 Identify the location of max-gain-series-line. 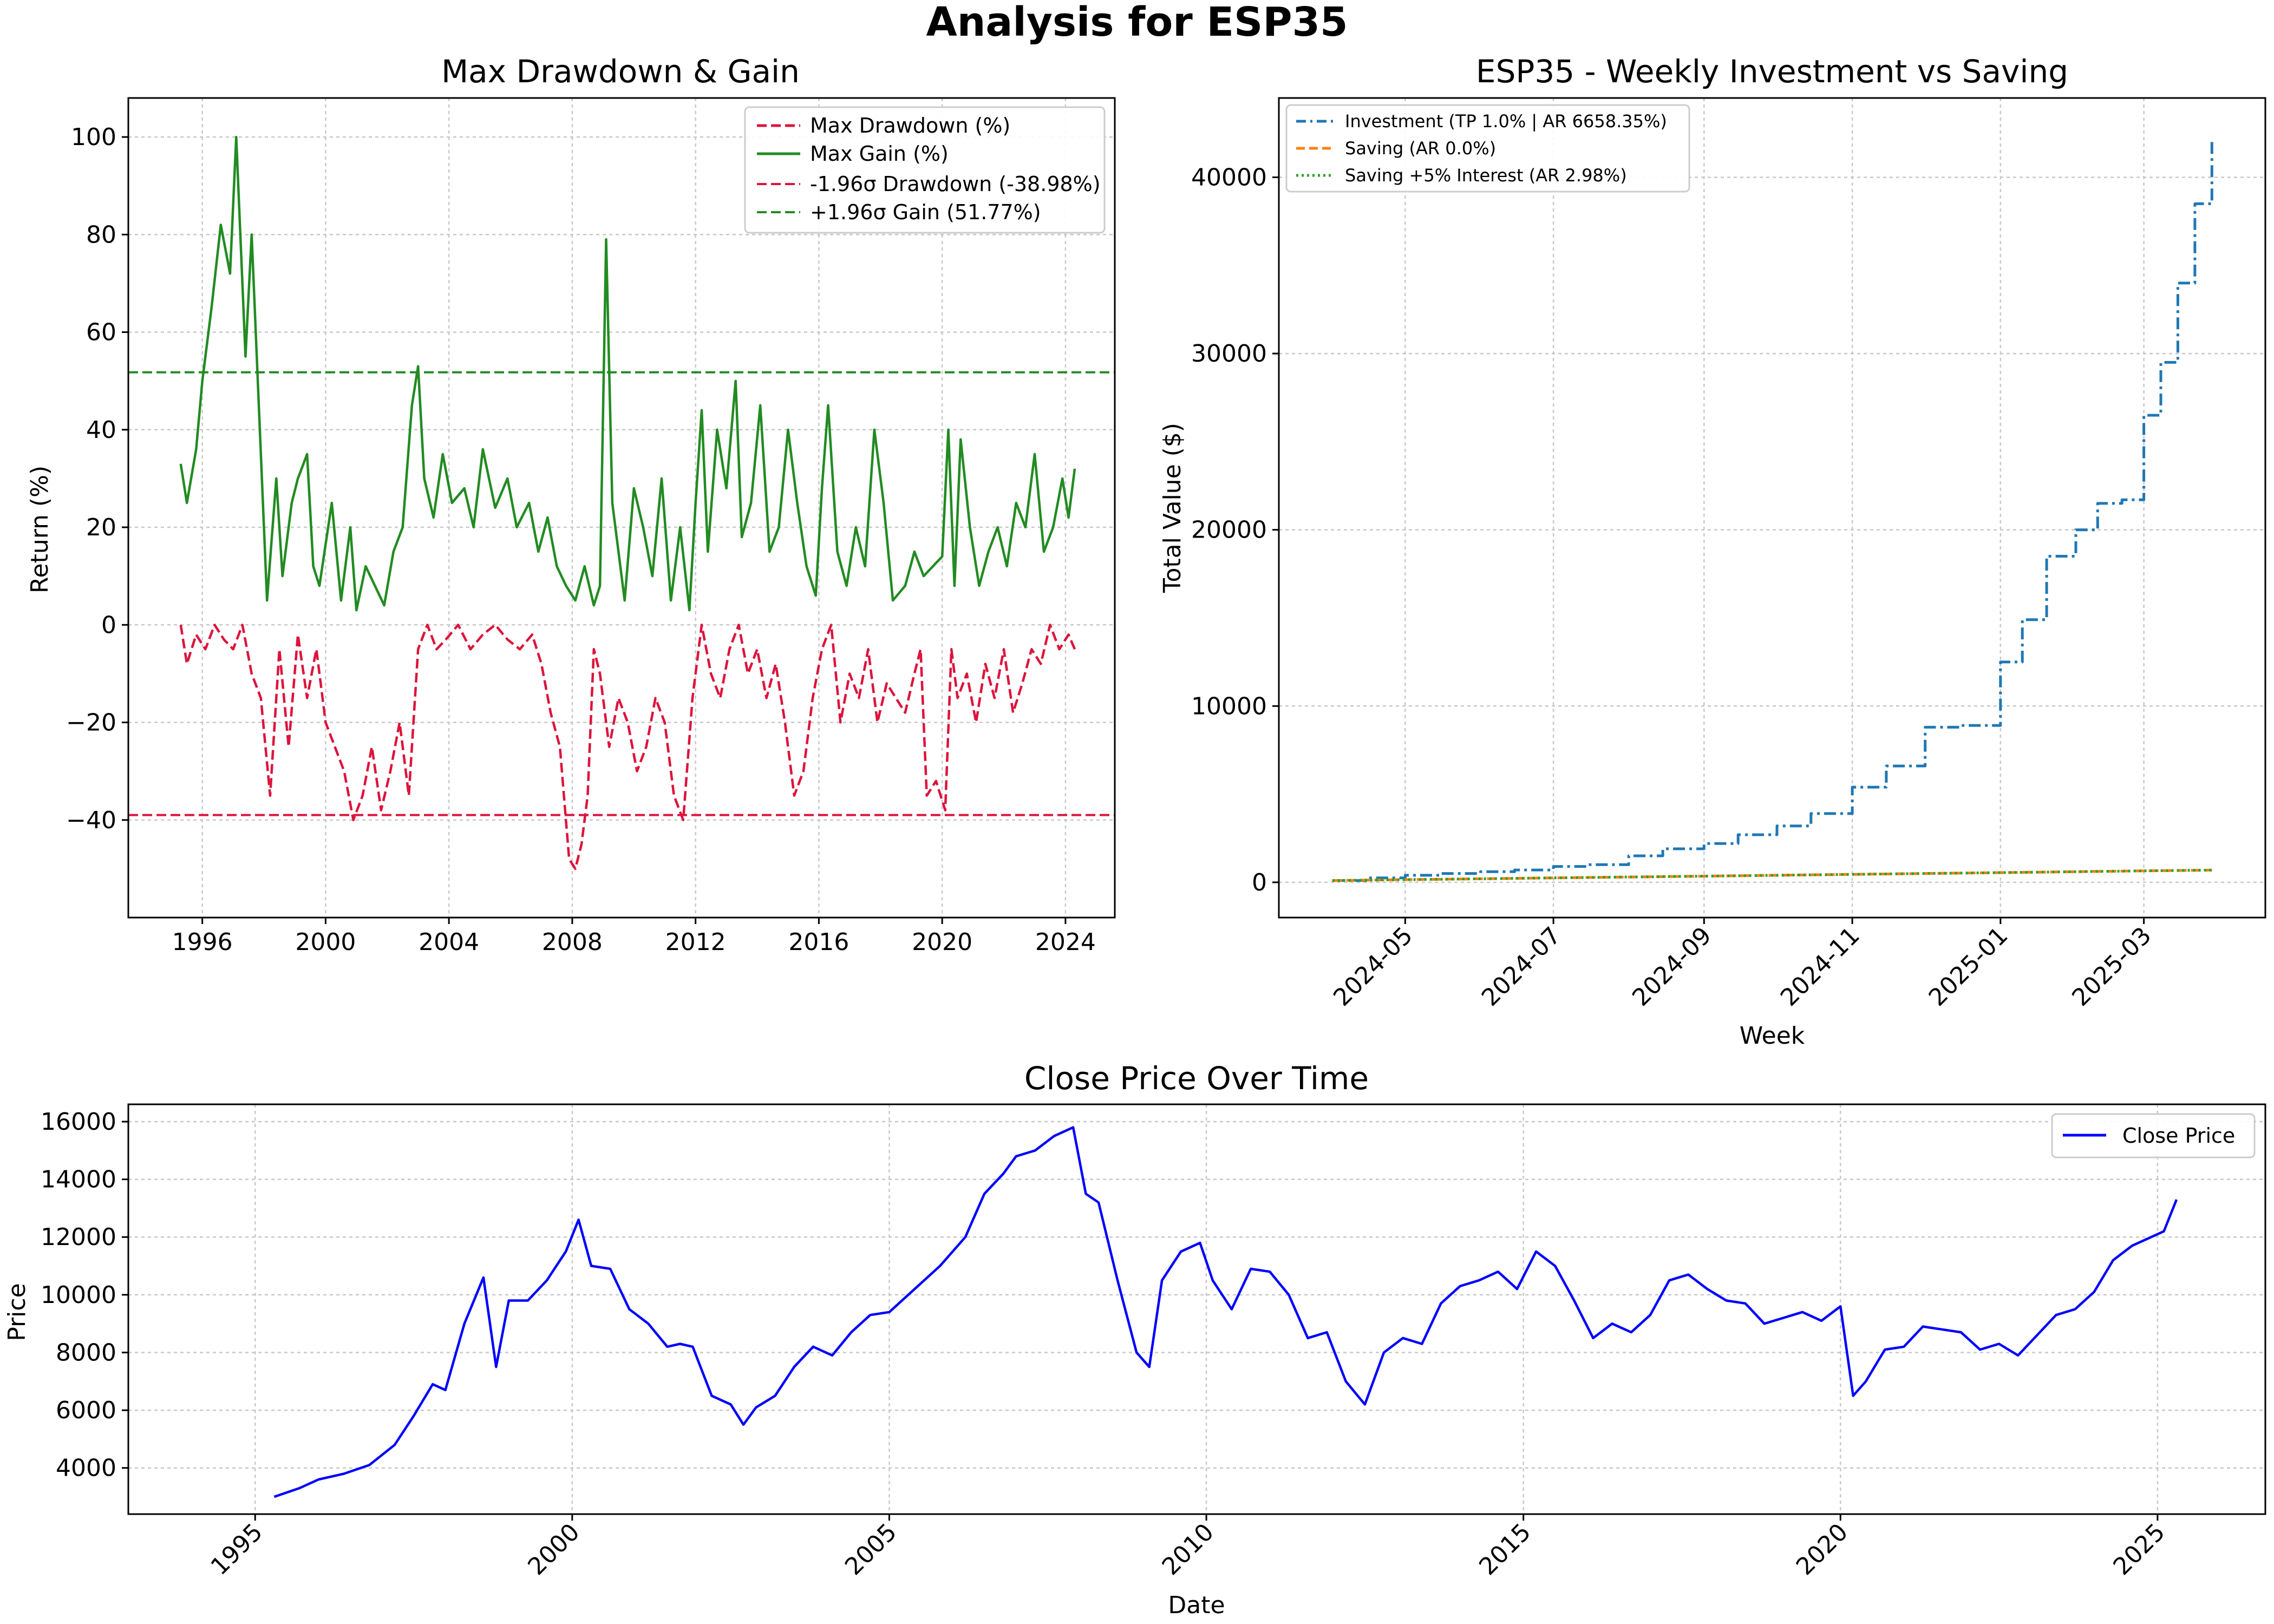
(628, 373).